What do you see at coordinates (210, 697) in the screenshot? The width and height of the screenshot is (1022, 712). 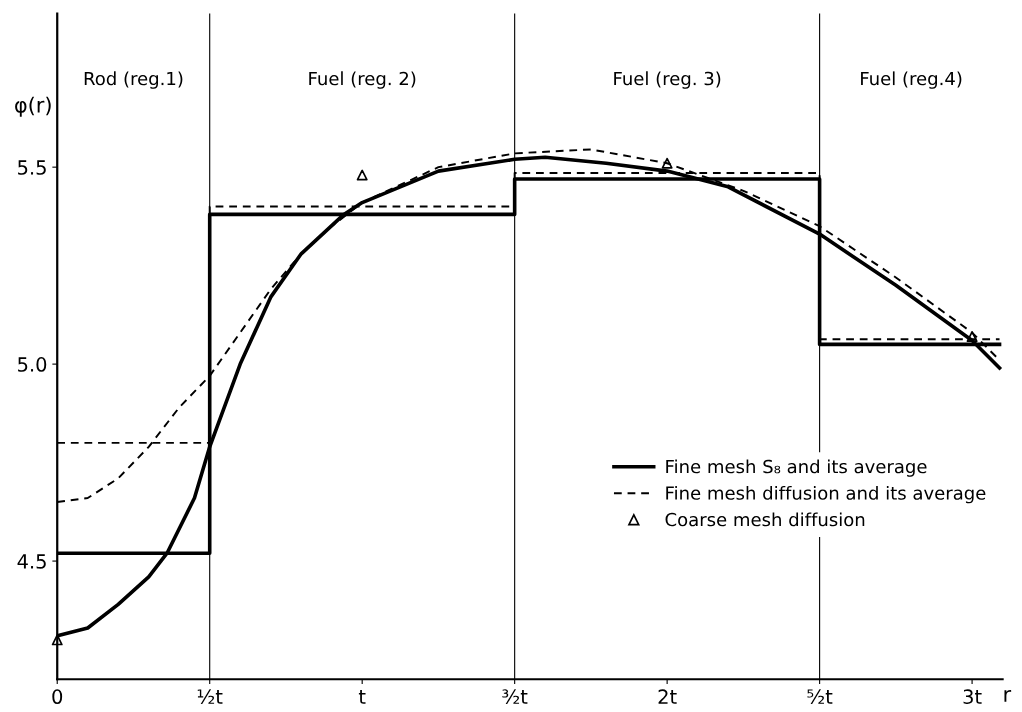 I see `x-tick-label: ½t` at bounding box center [210, 697].